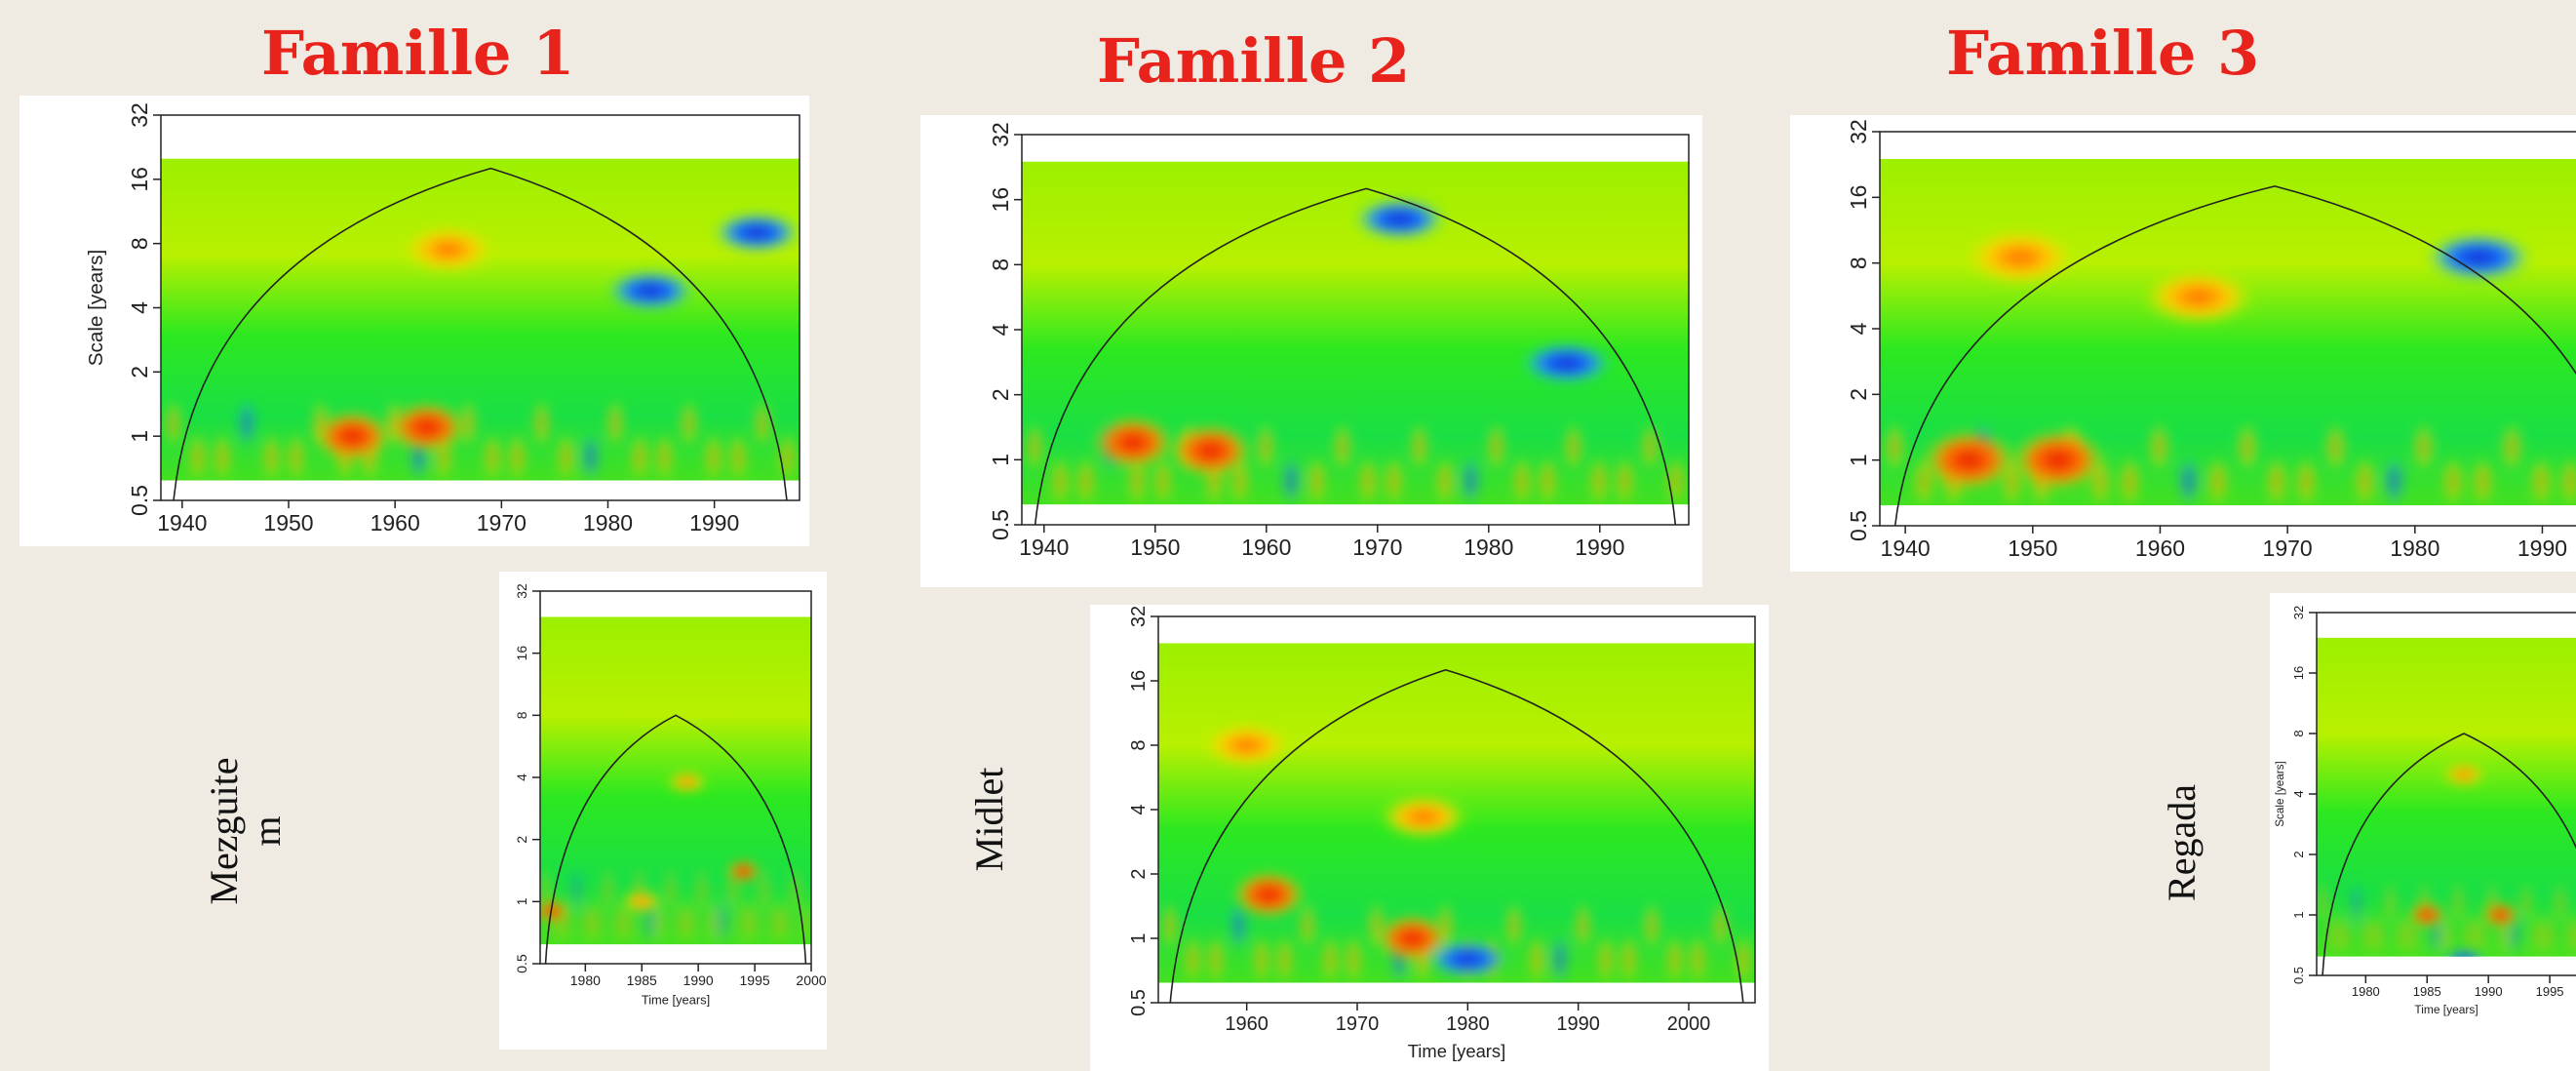  I want to click on x-tick-label: 2000, so click(811, 980).